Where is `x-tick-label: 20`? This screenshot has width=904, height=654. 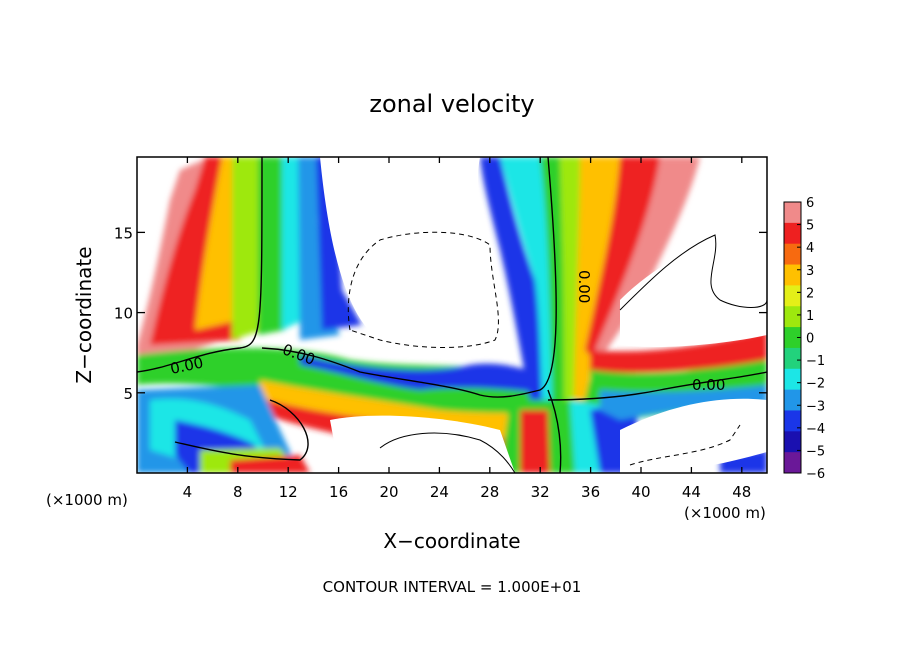
x-tick-label: 20 is located at coordinates (388, 492).